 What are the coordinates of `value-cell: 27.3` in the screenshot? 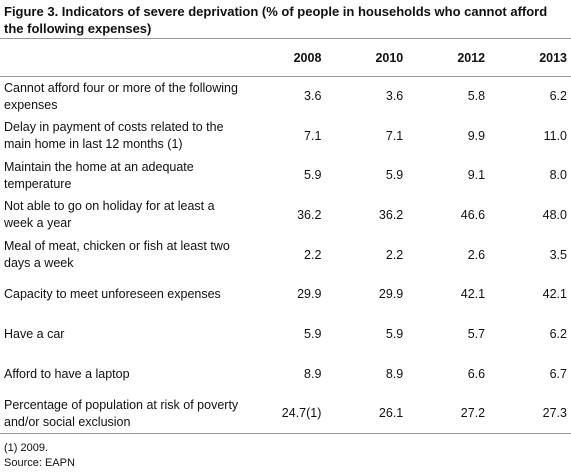 It's located at (530, 414).